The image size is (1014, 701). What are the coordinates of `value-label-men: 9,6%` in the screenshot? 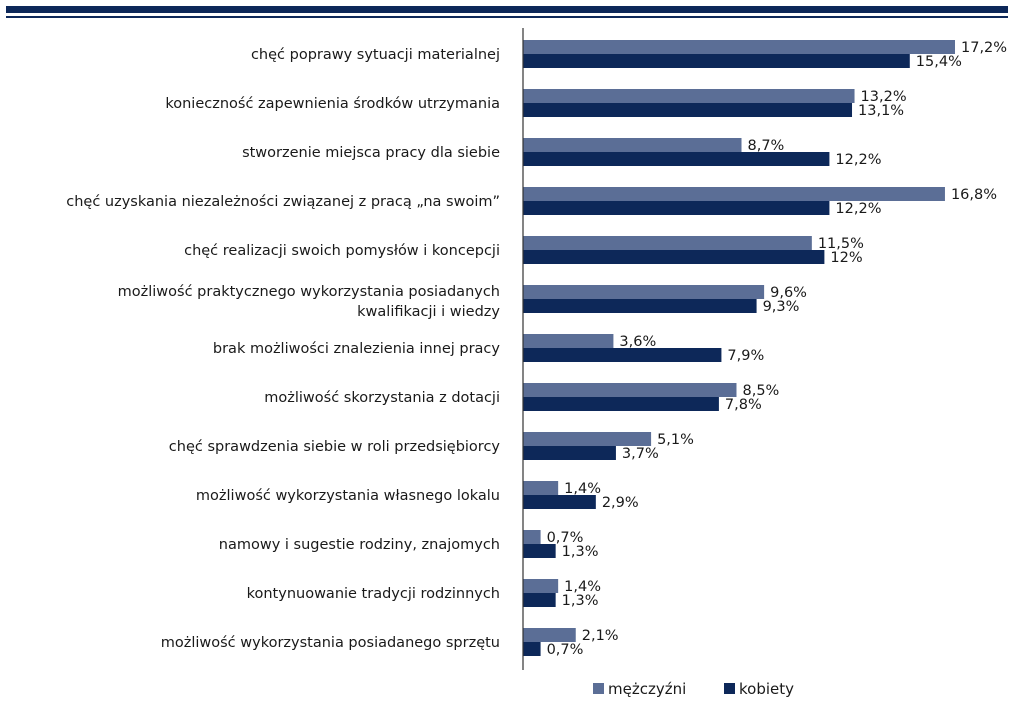 It's located at (788, 293).